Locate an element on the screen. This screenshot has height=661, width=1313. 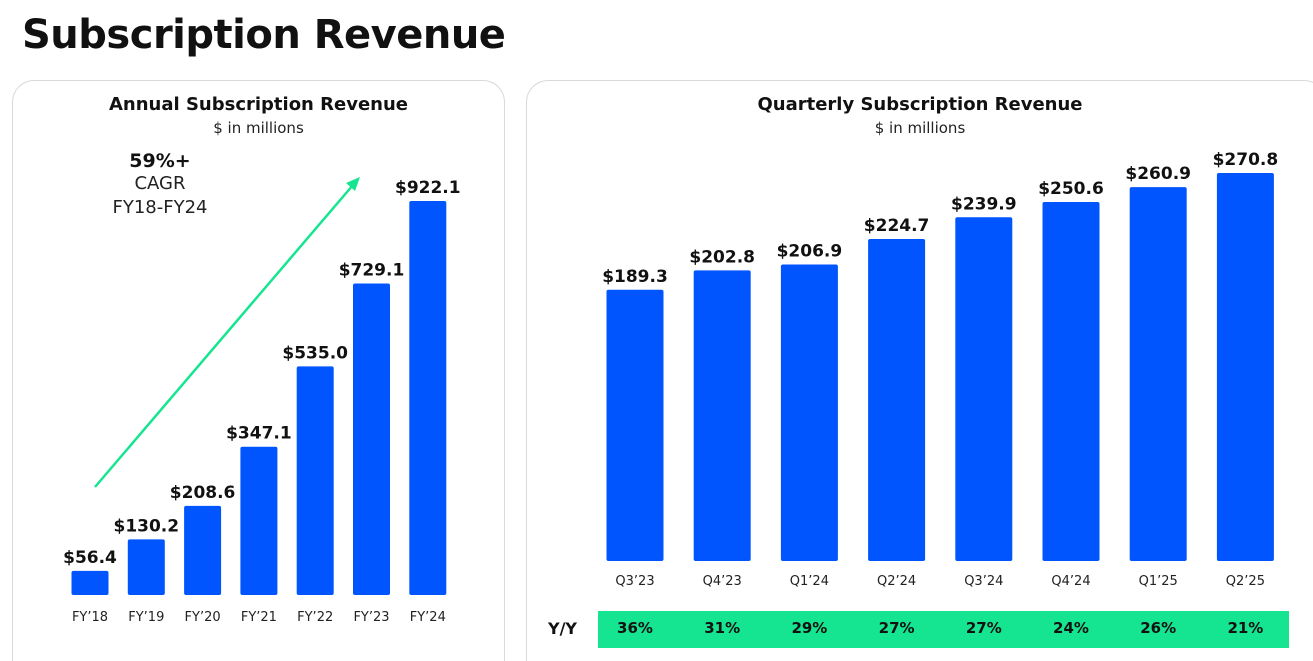
yy-growth-value: 24% is located at coordinates (1071, 628).